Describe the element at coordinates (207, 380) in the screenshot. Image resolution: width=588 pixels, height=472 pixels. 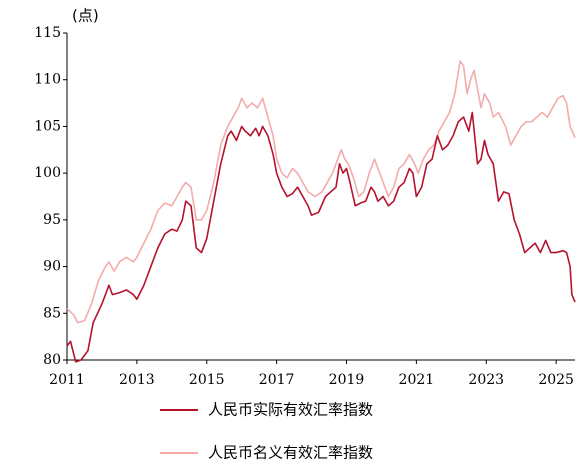
I see `x-tick-label: 2015` at that location.